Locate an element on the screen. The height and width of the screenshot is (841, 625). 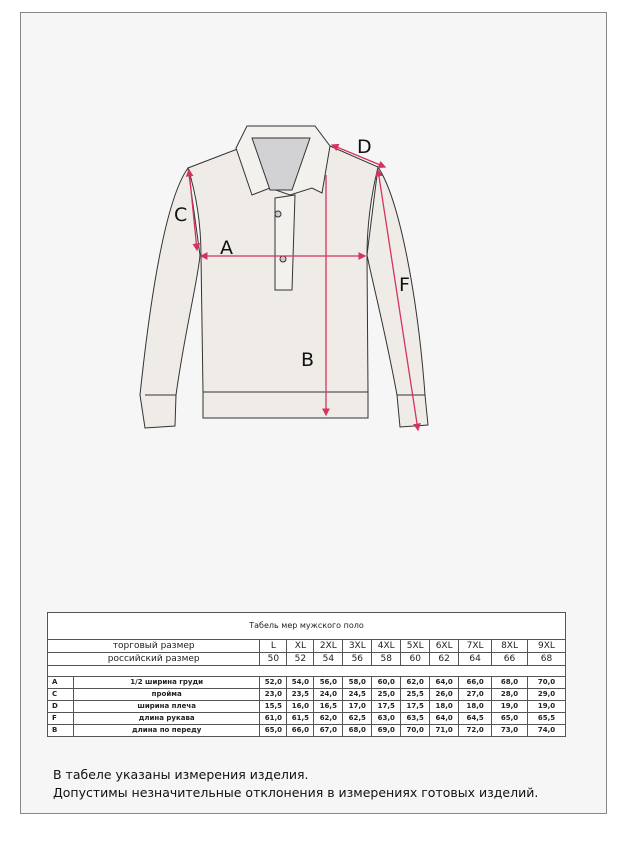
russian-size-label: российский размер is located at coordinates (153, 659).